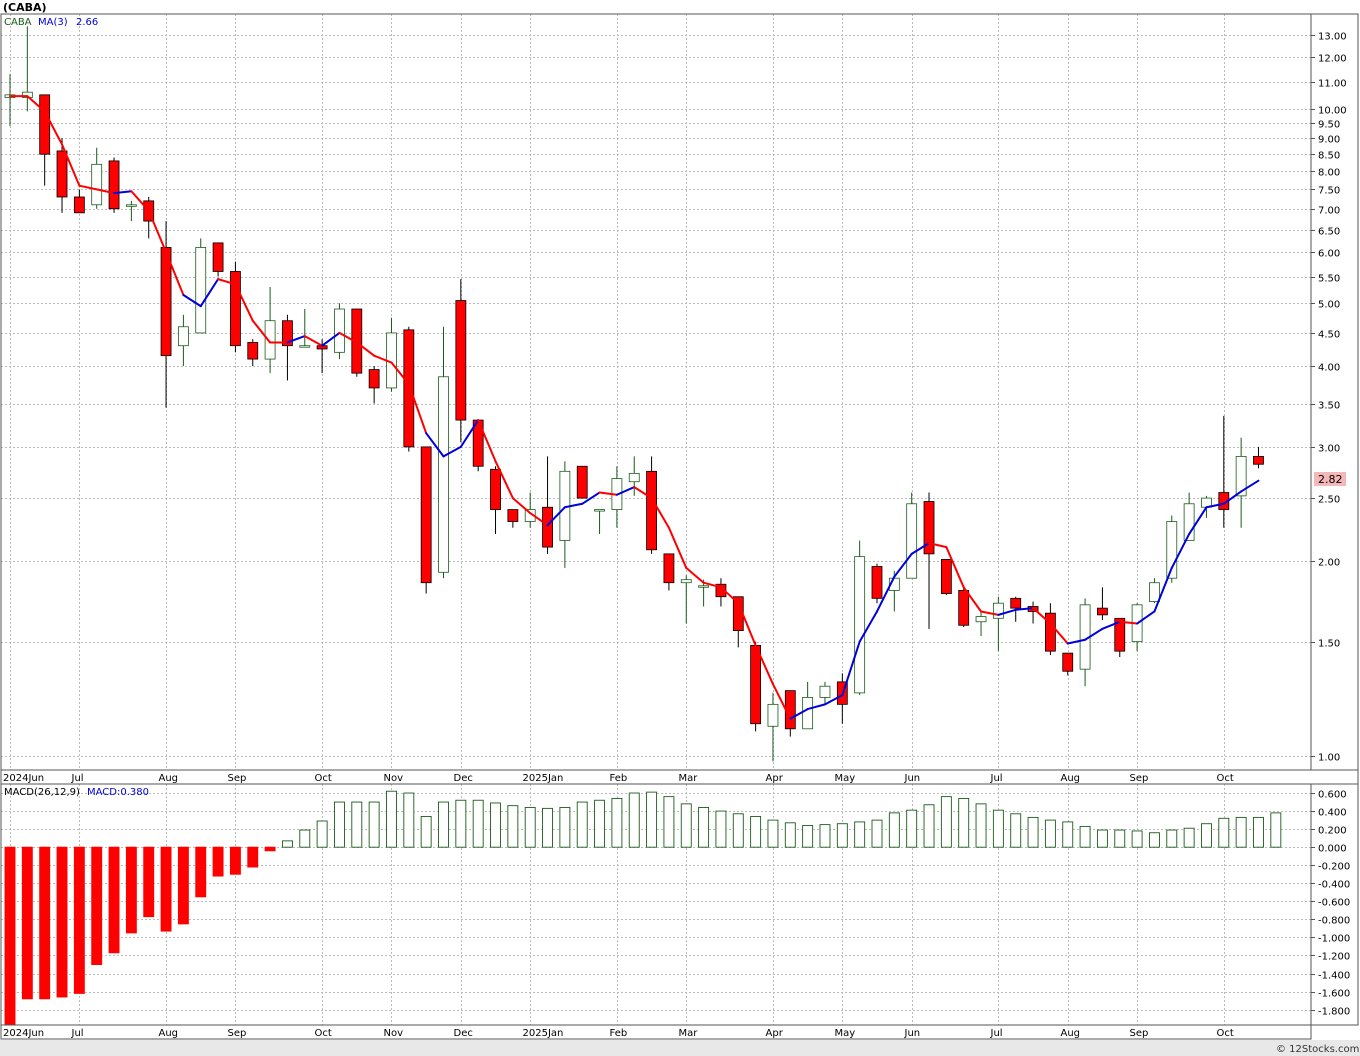  What do you see at coordinates (619, 778) in the screenshot?
I see `x-tick-label: Feb` at bounding box center [619, 778].